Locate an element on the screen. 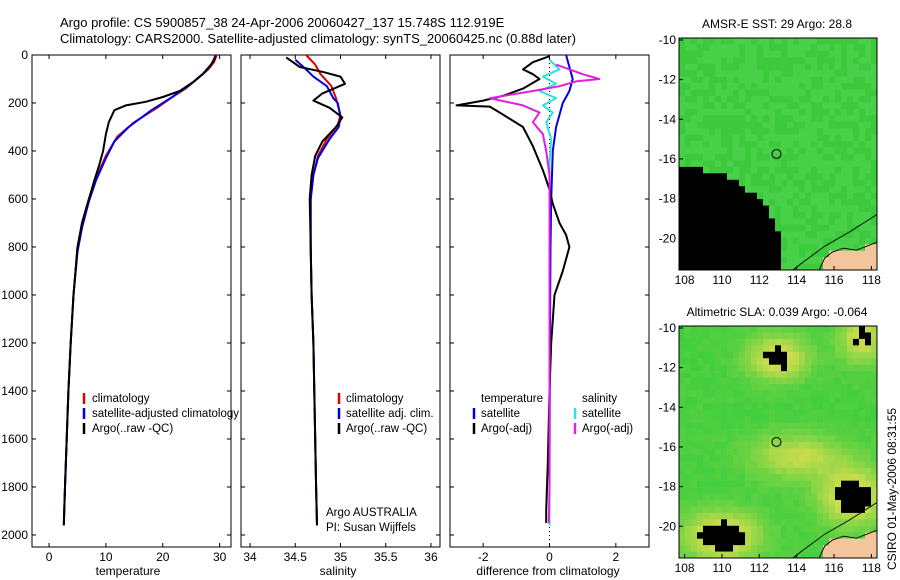 The height and width of the screenshot is (580, 900). depth-tick-label: 1000 is located at coordinates (14, 295).